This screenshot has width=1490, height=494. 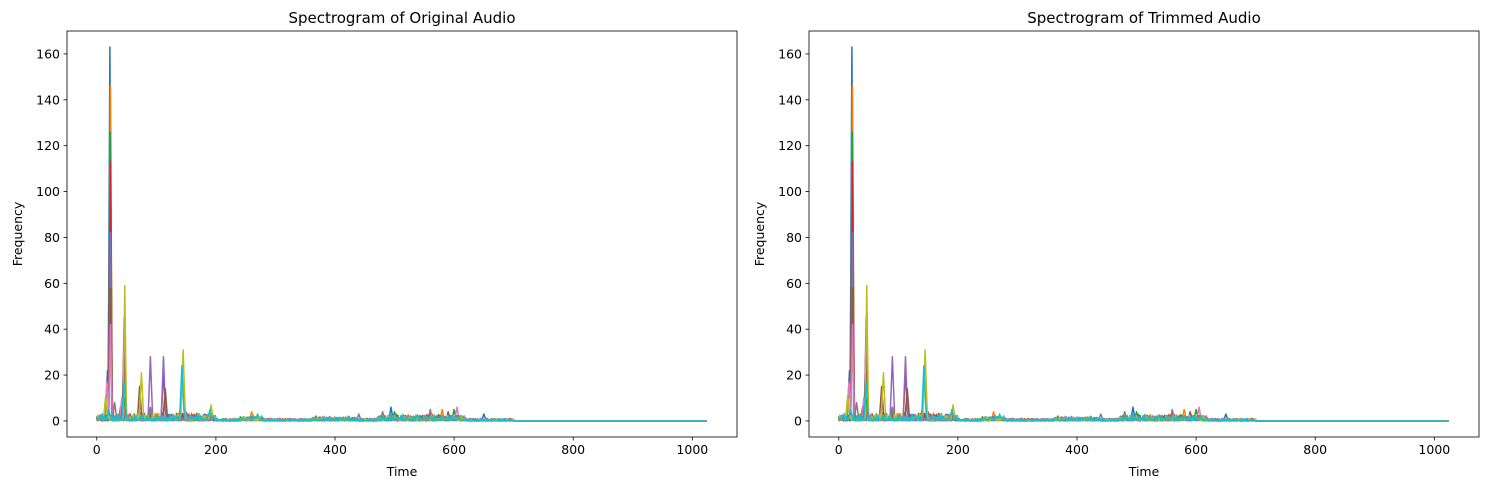 What do you see at coordinates (402, 18) in the screenshot?
I see `chart-title: Spectrogram of Original Audio` at bounding box center [402, 18].